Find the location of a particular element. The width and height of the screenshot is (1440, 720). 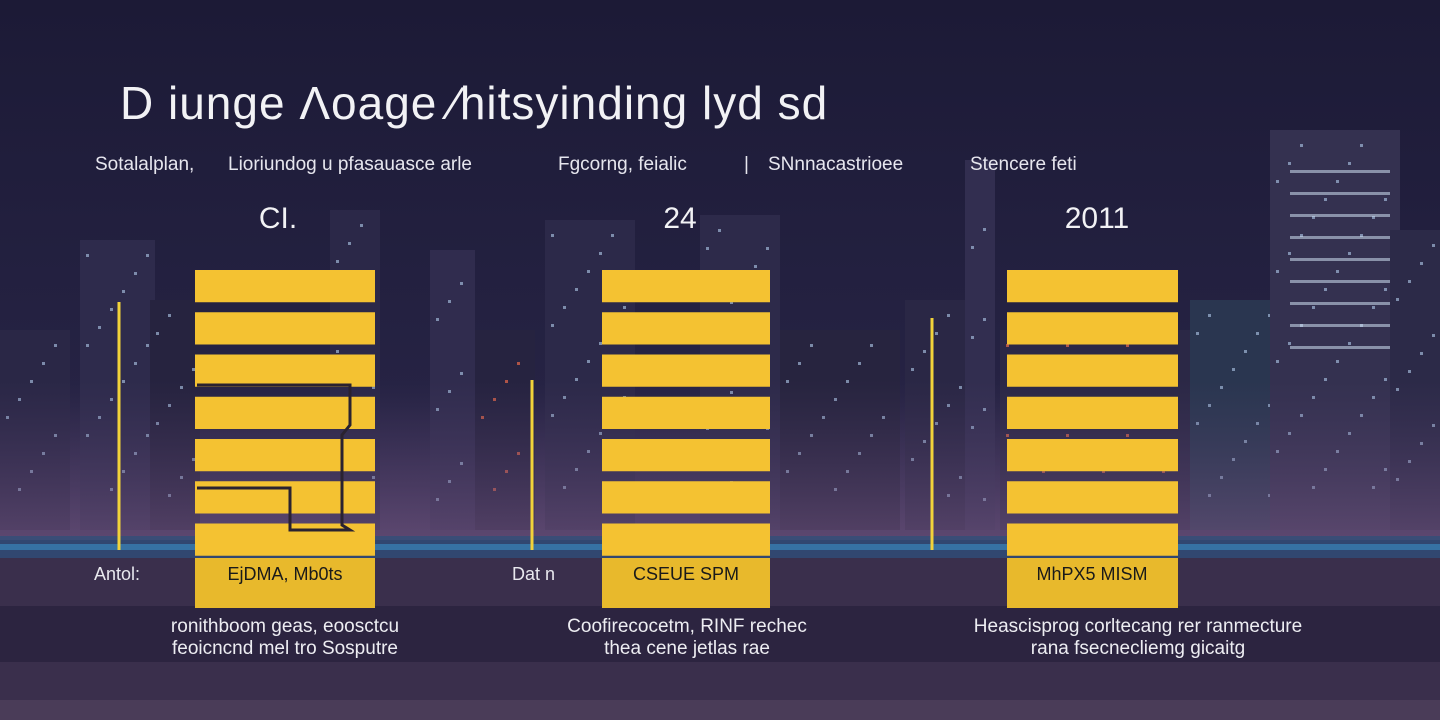

subtitle-4: SNnnacastrioee is located at coordinates (836, 164).